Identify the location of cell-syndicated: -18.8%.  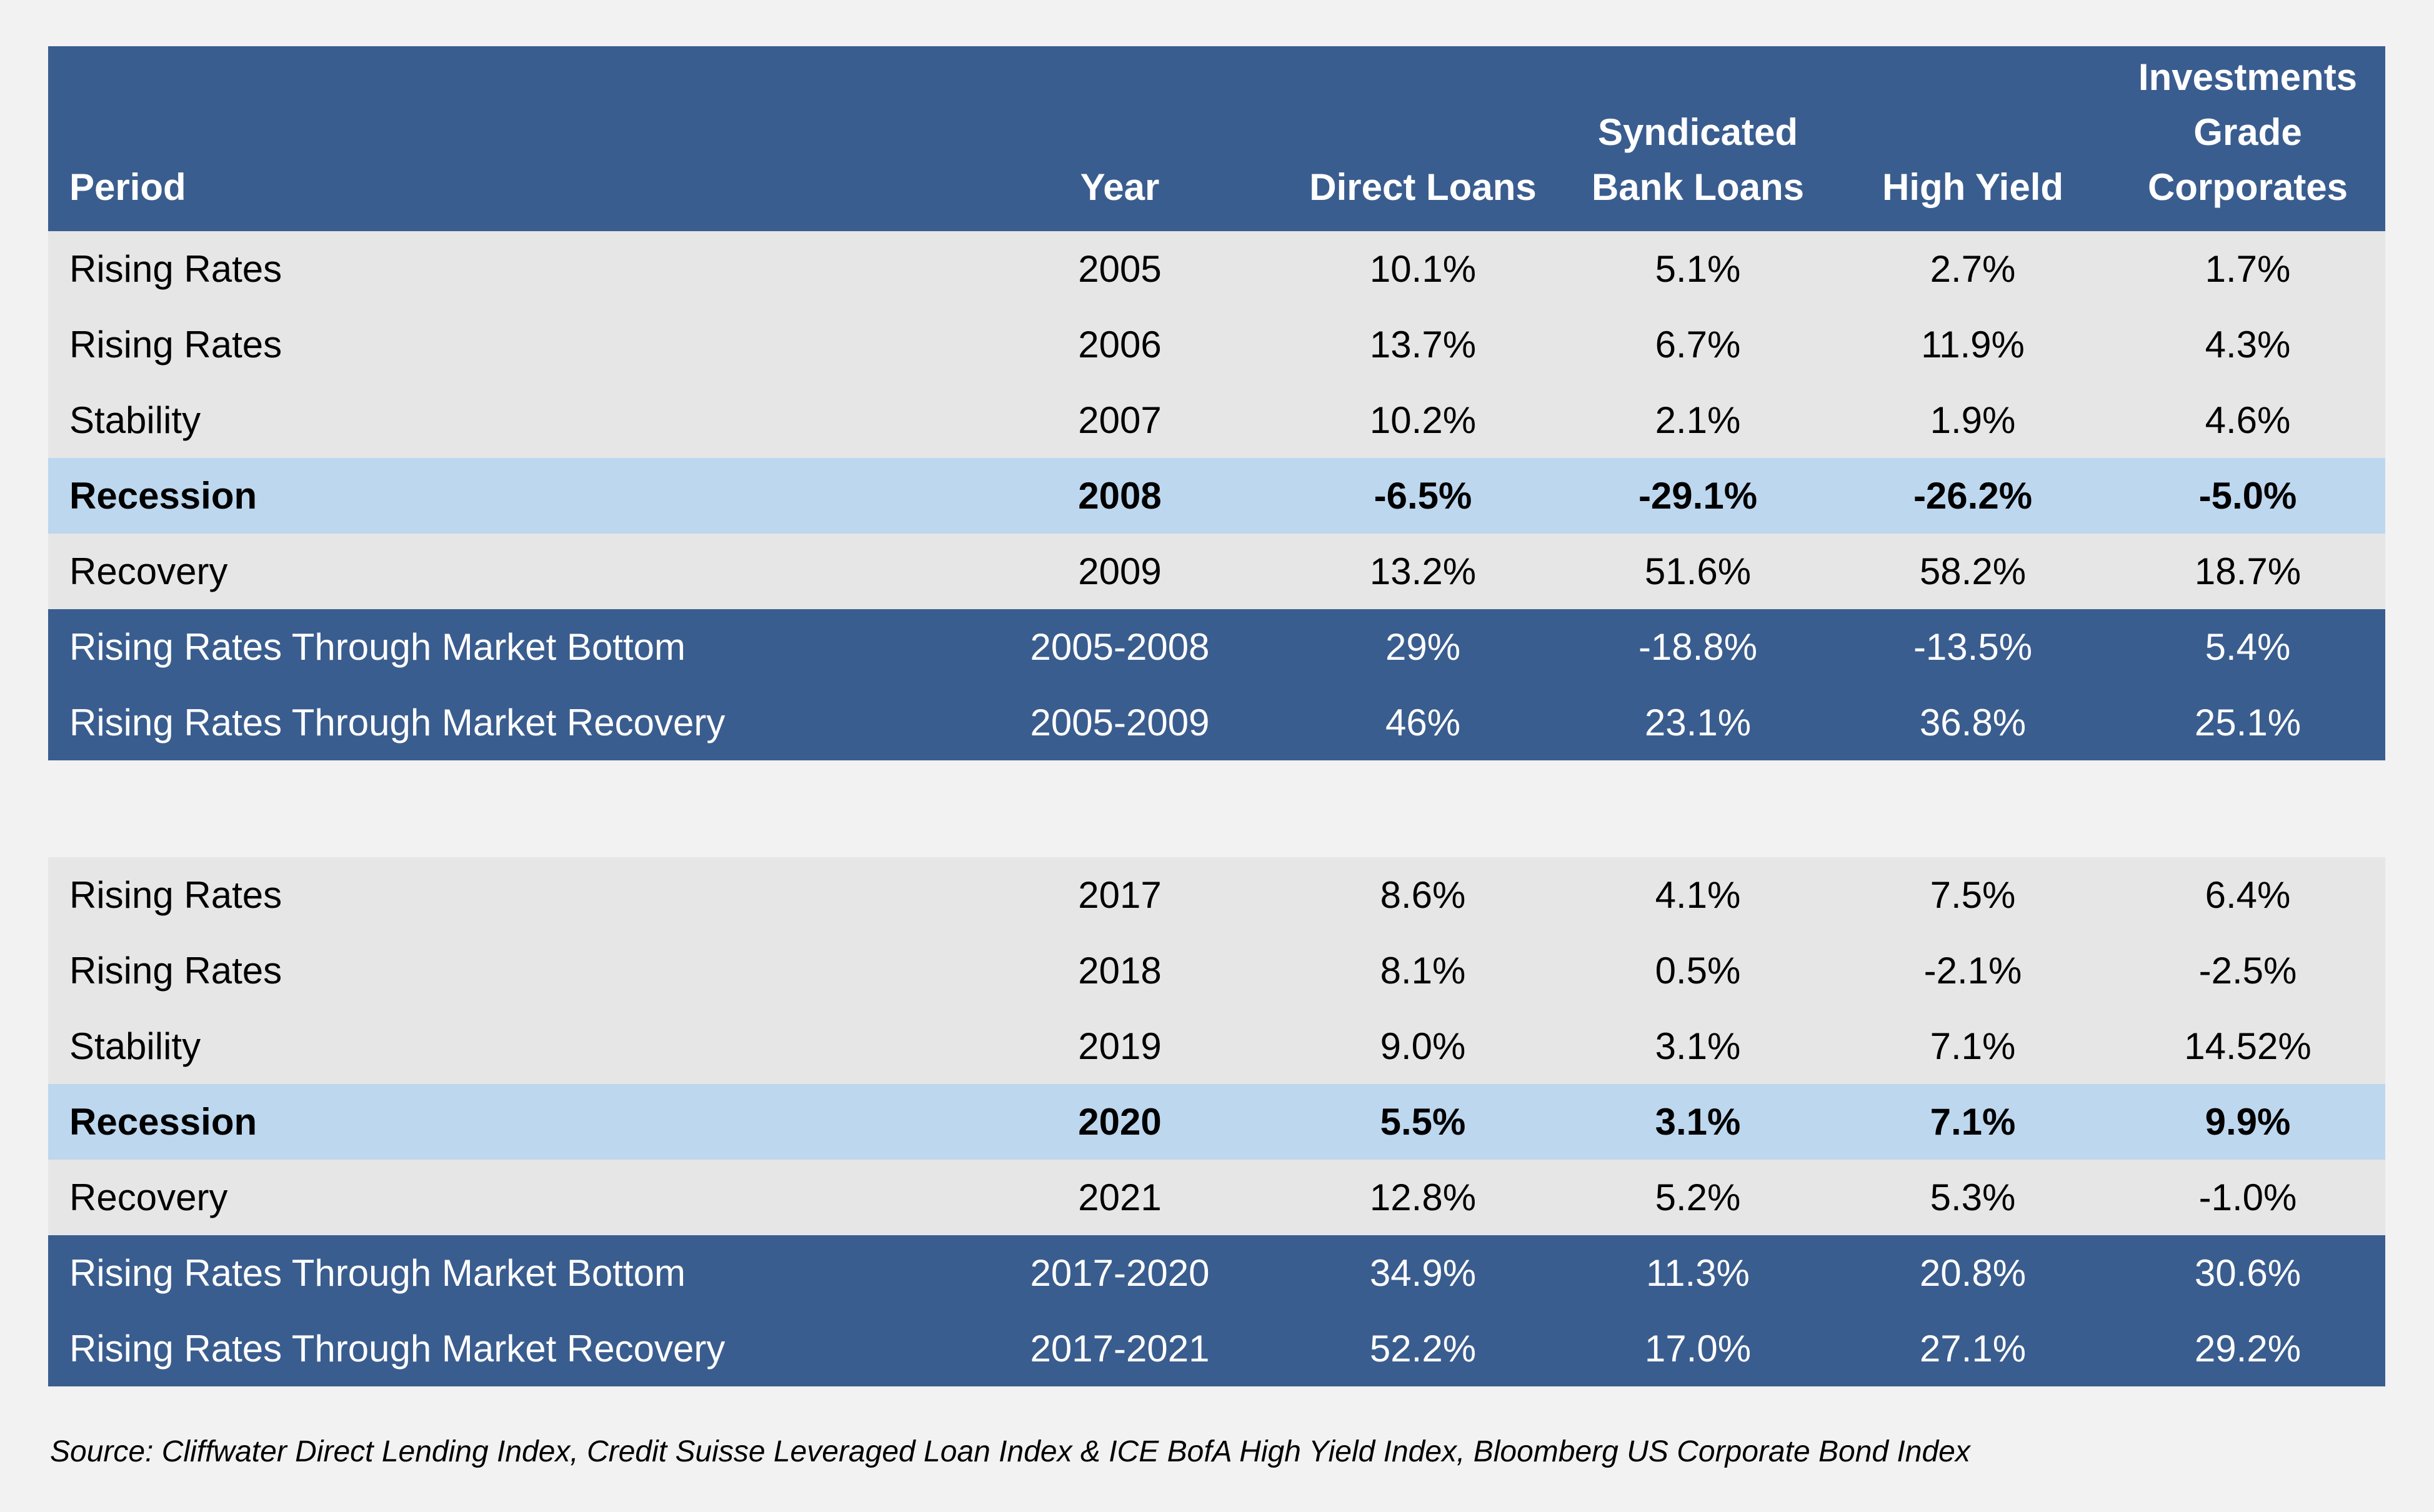
(1698, 647).